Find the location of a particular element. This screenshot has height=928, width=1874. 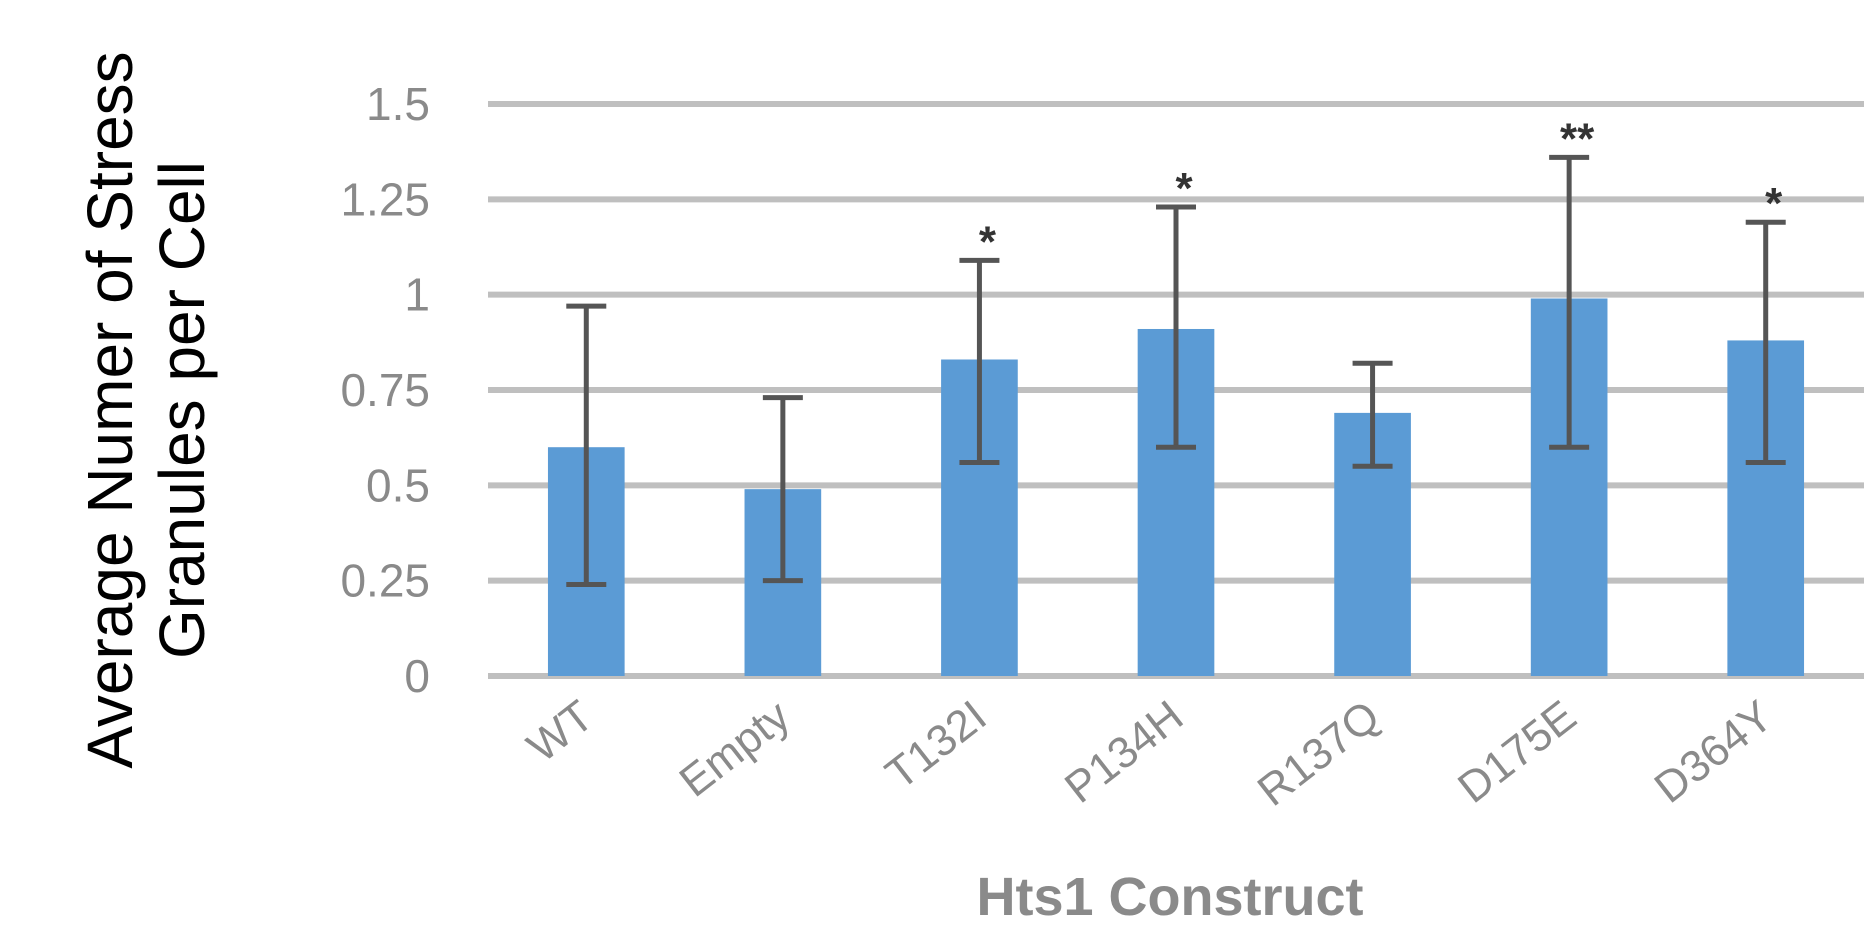

x-category-label: WT is located at coordinates (560, 731).